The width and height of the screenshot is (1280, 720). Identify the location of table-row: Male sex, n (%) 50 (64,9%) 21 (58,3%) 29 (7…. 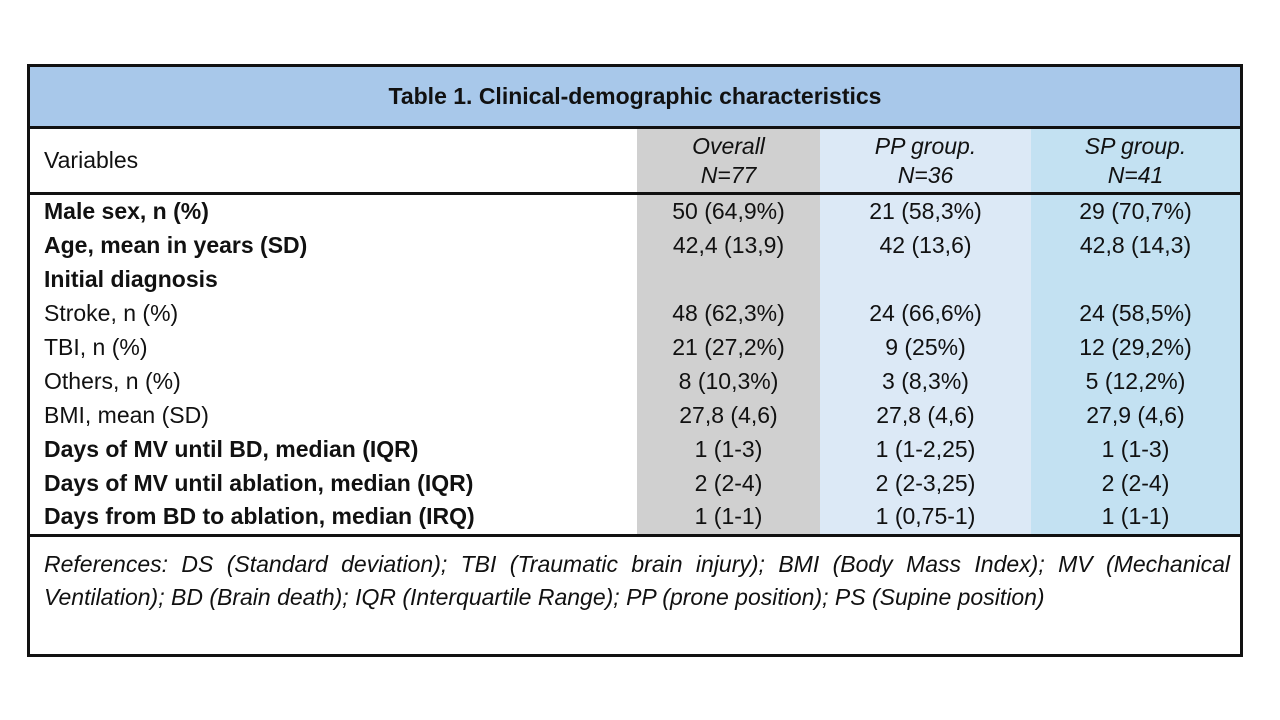
(635, 212).